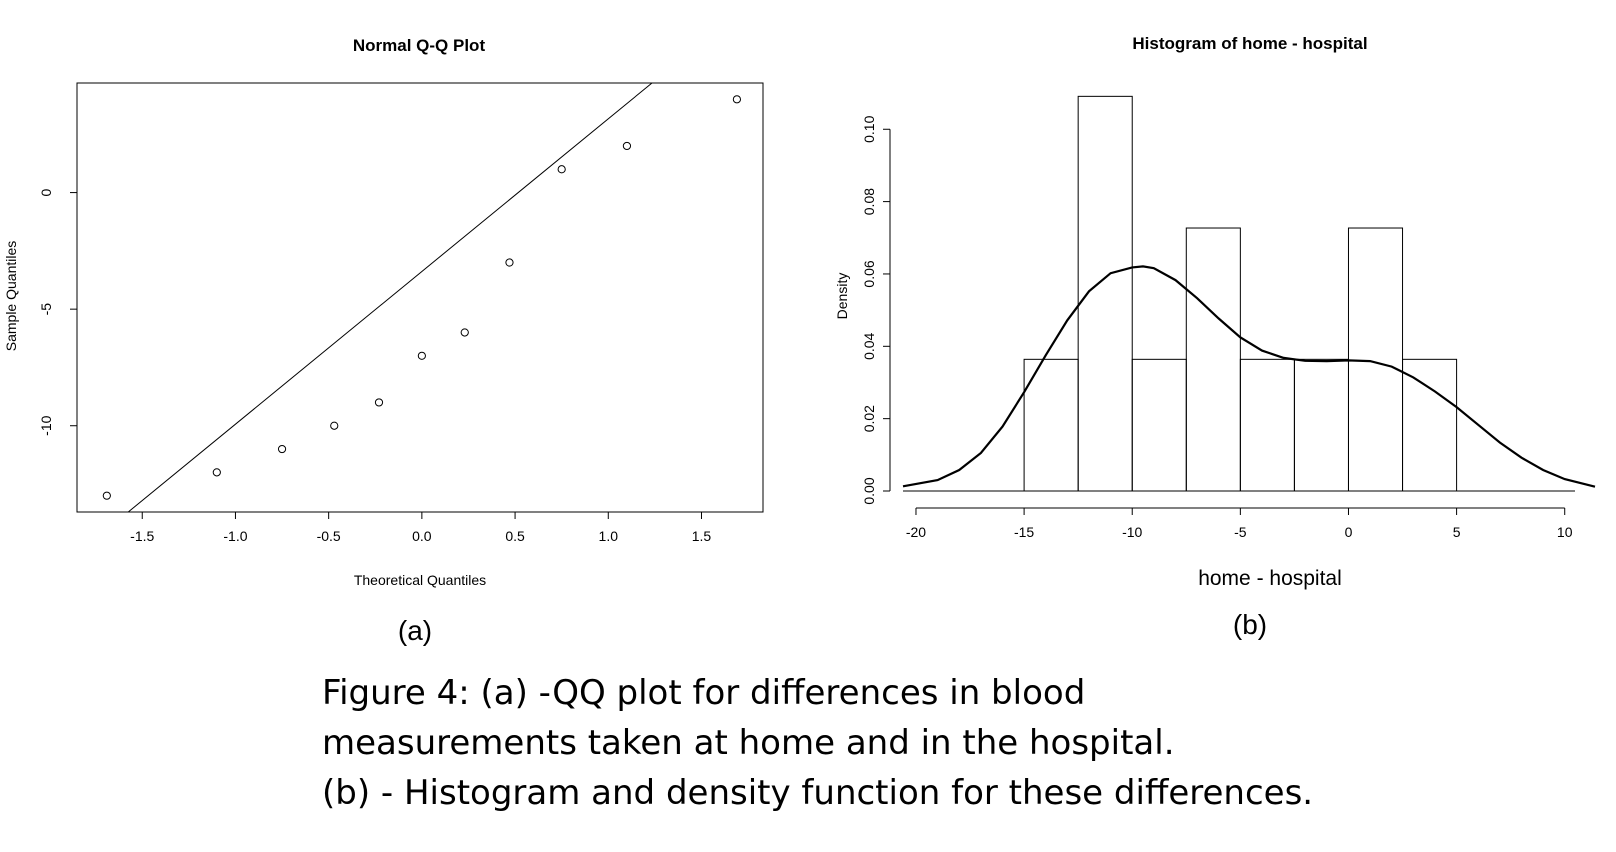  I want to click on density-curve, so click(1249, 376).